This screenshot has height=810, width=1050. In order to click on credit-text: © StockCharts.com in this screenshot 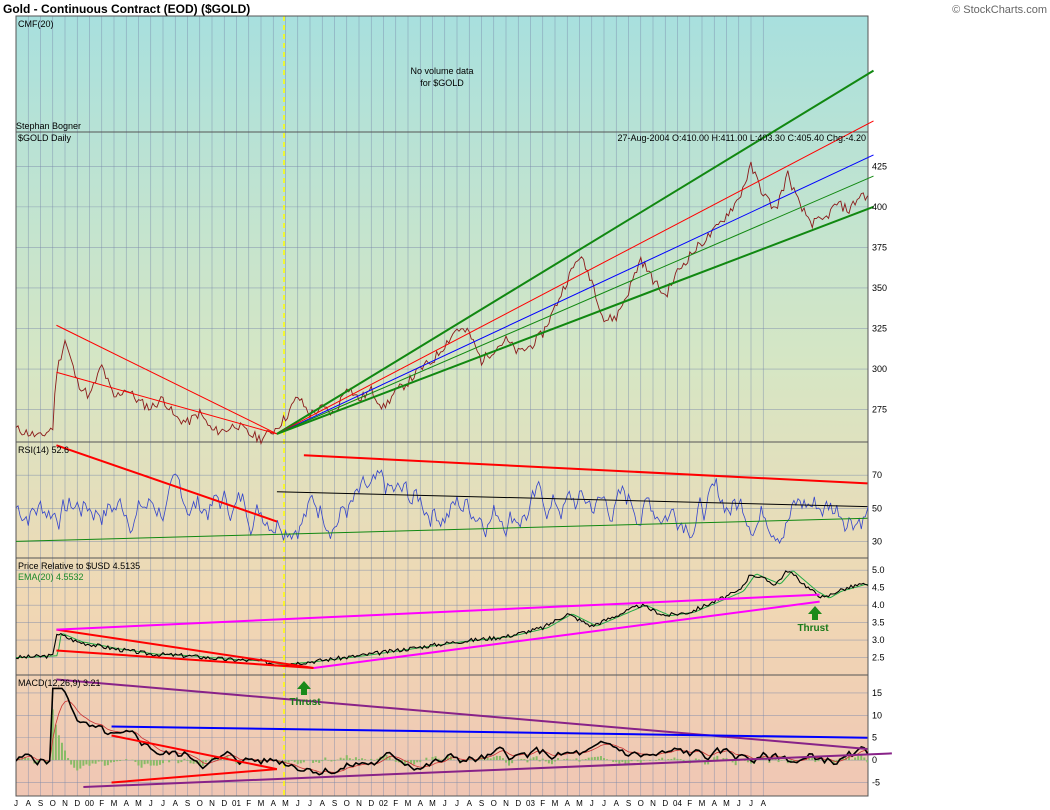, I will do `click(999, 10)`.